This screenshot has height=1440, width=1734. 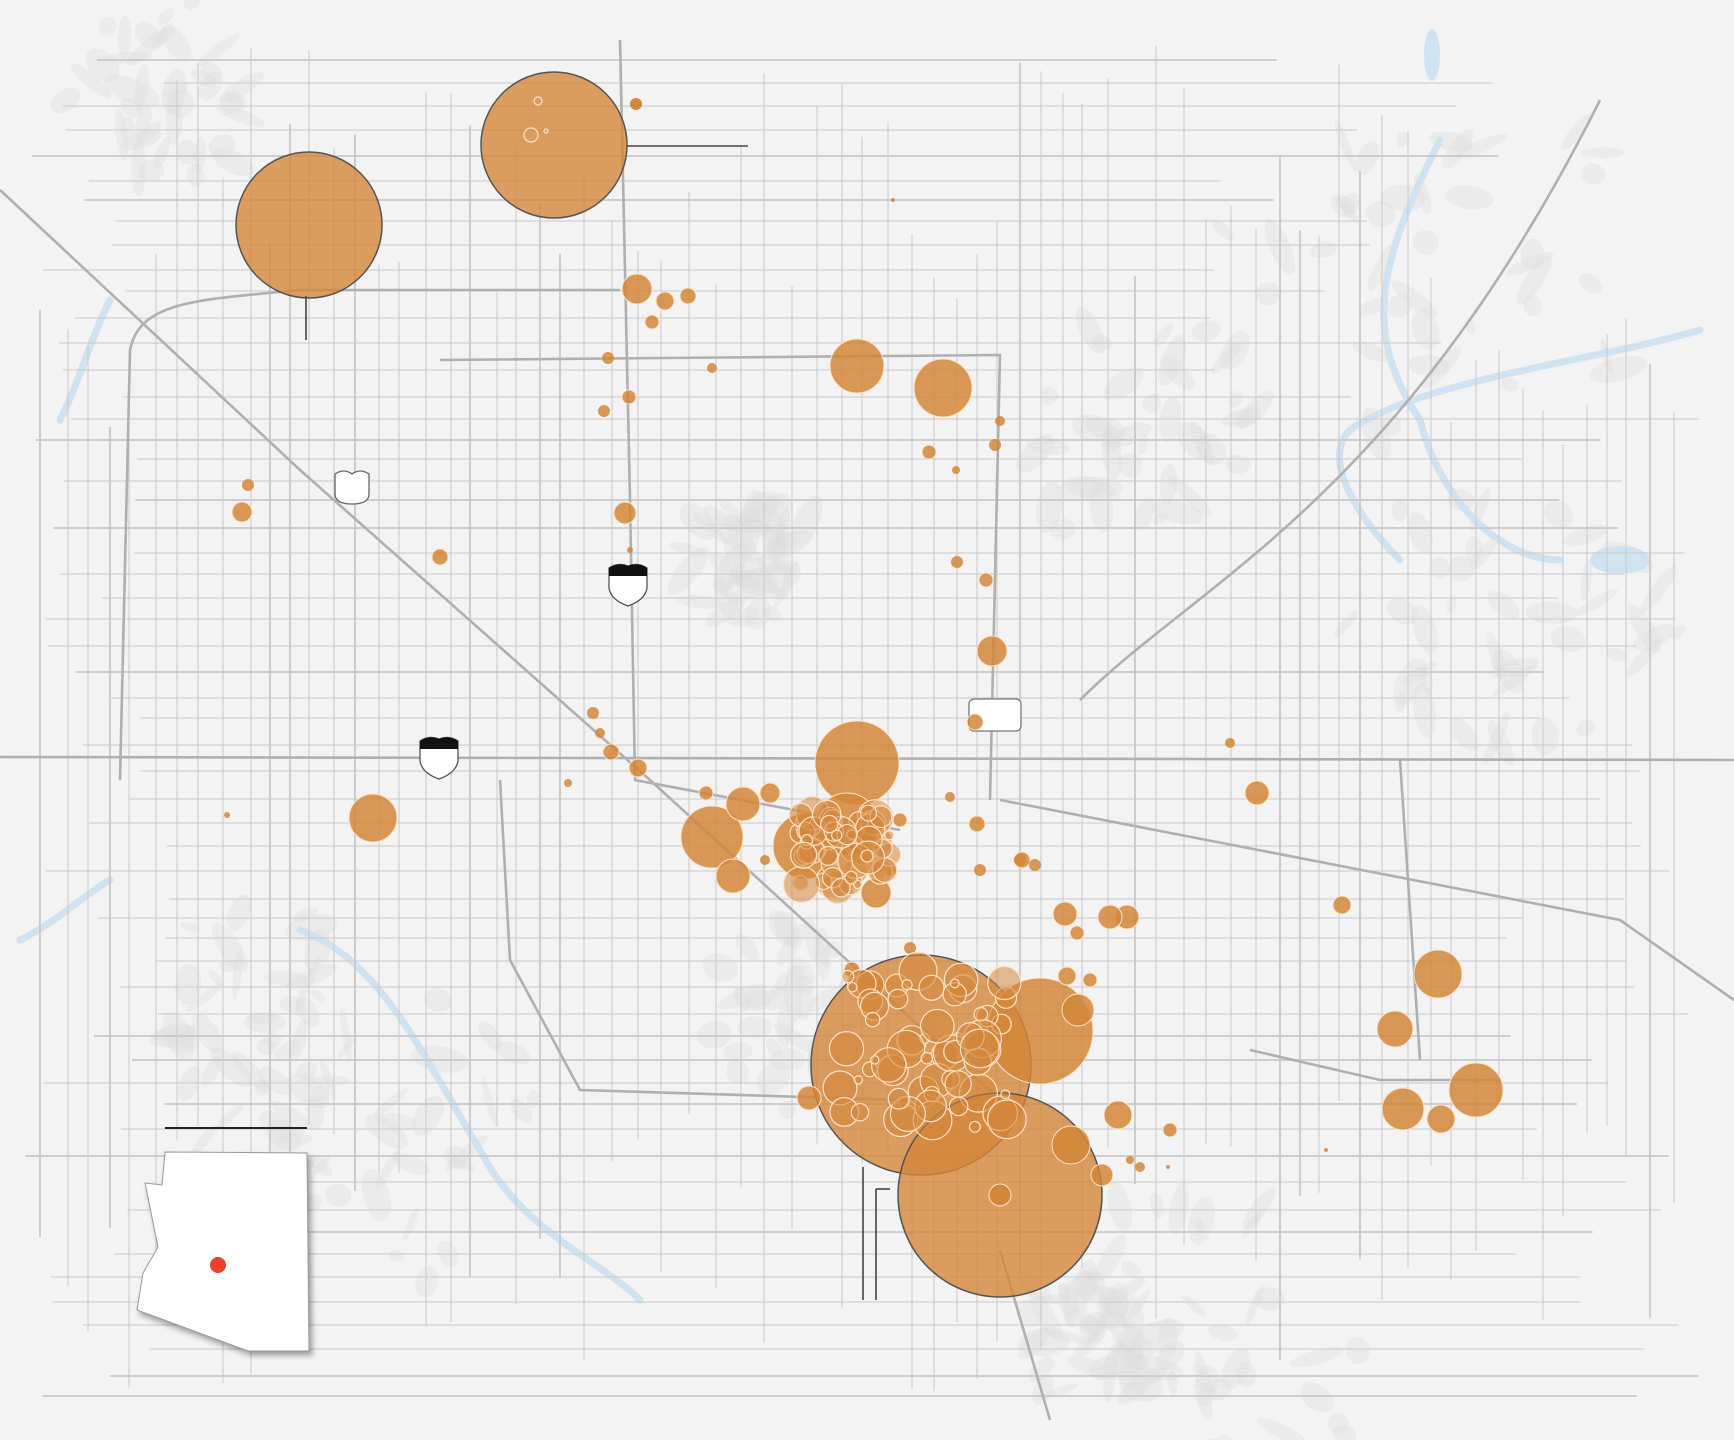 What do you see at coordinates (1410, 910) in the screenshot?
I see `loop-east` at bounding box center [1410, 910].